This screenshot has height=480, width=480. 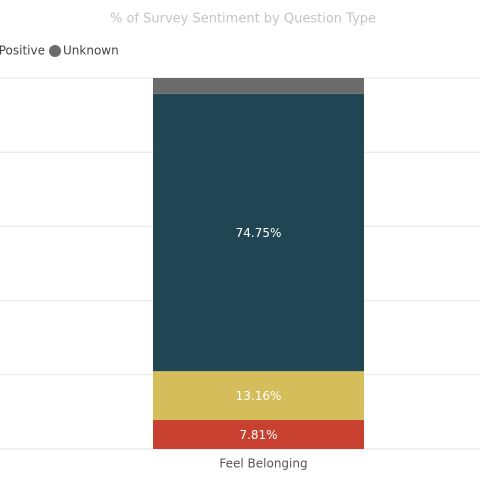 What do you see at coordinates (55, 51) in the screenshot?
I see `legend-marker` at bounding box center [55, 51].